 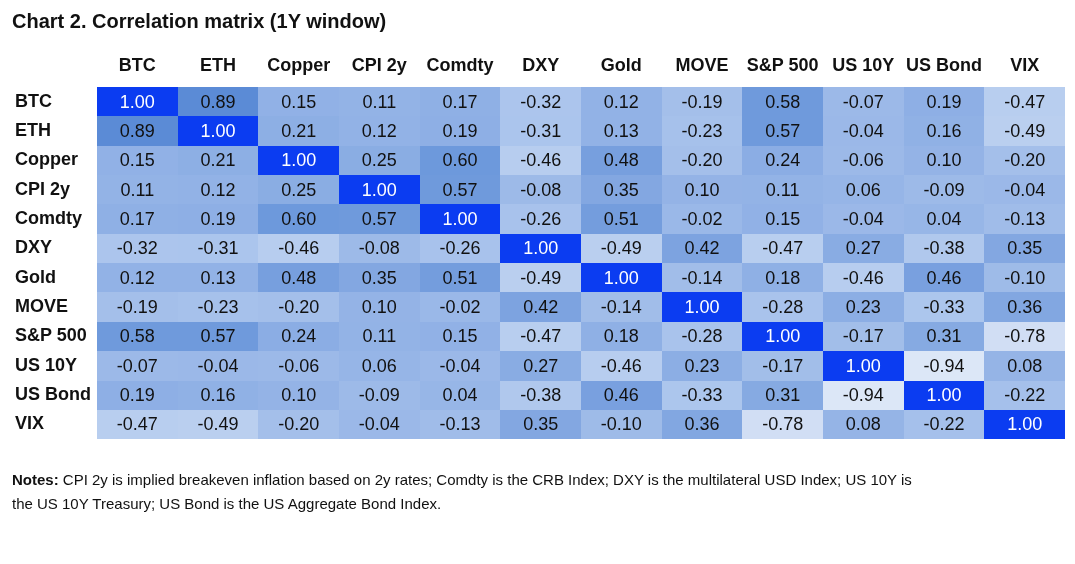 I want to click on x-tick-label: BTC, so click(x=137, y=65).